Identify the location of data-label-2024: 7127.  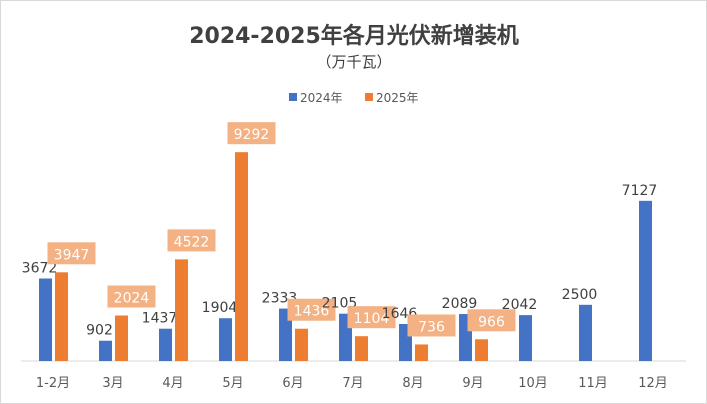
(640, 191).